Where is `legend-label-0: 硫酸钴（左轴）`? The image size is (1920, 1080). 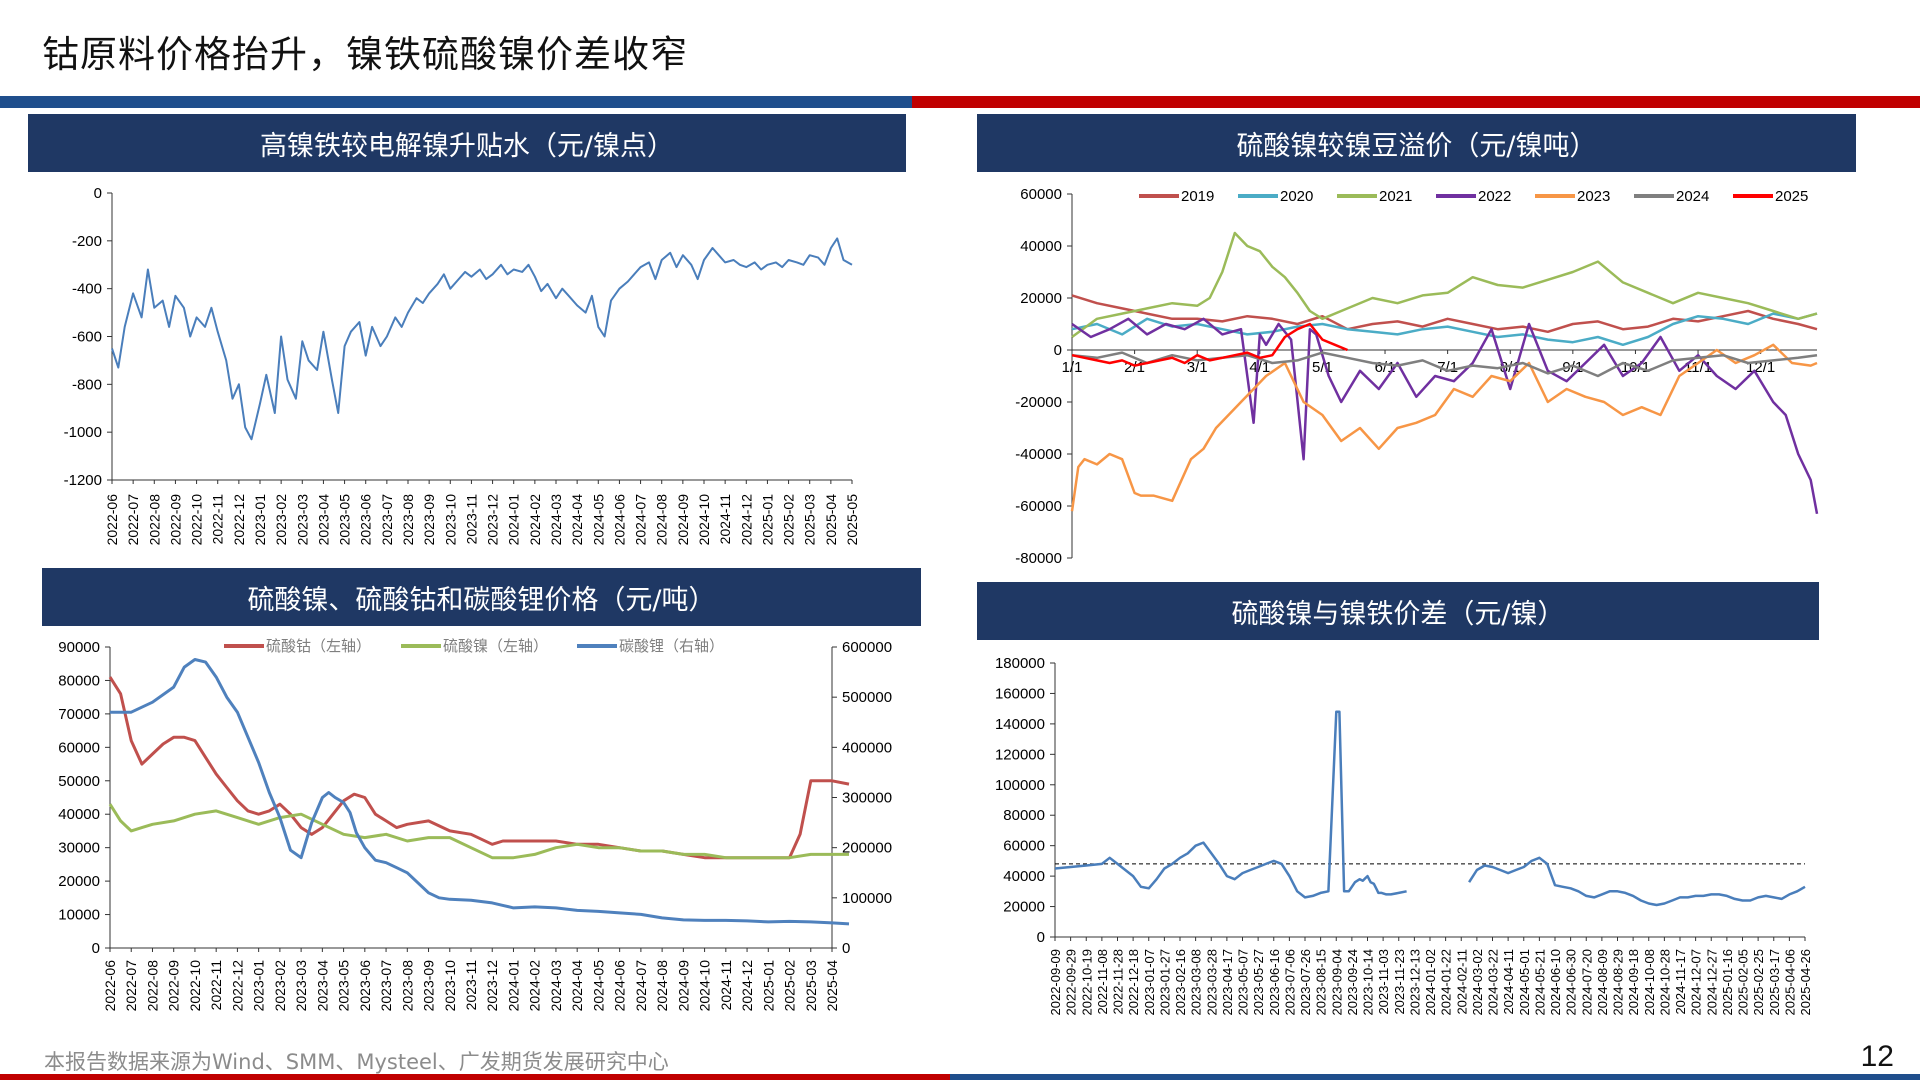 legend-label-0: 硫酸钴（左轴） is located at coordinates (318, 646).